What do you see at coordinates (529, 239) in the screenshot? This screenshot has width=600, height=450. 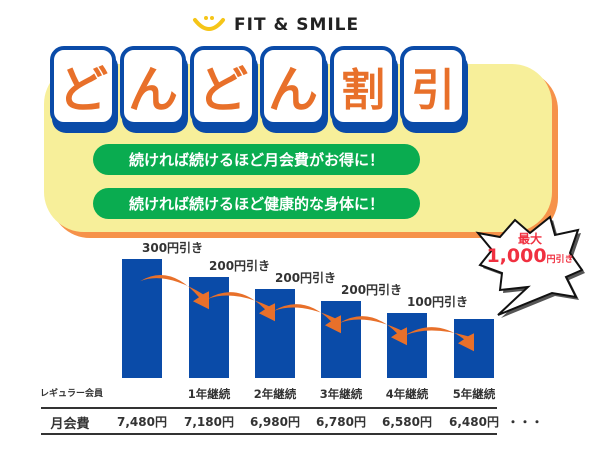 I see `badge-top: 最大` at bounding box center [529, 239].